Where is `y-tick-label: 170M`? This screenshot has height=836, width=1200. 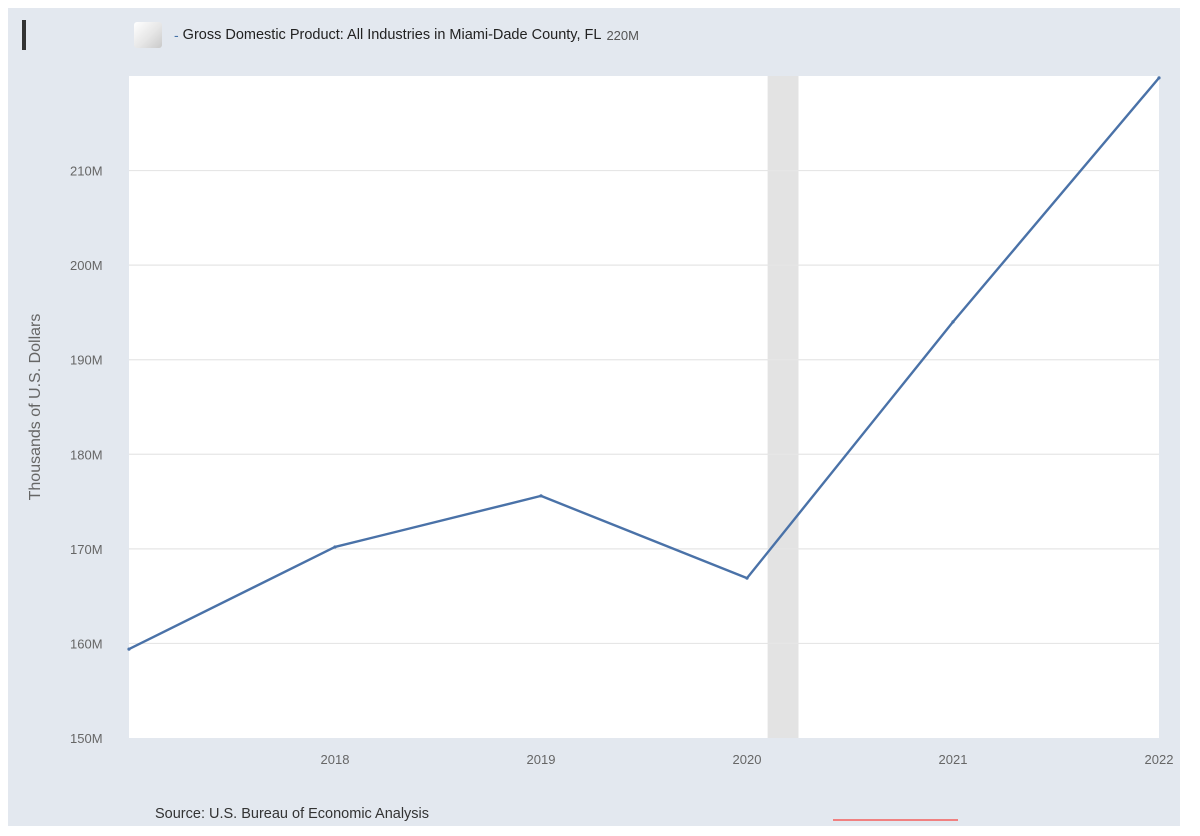 y-tick-label: 170M is located at coordinates (86, 549).